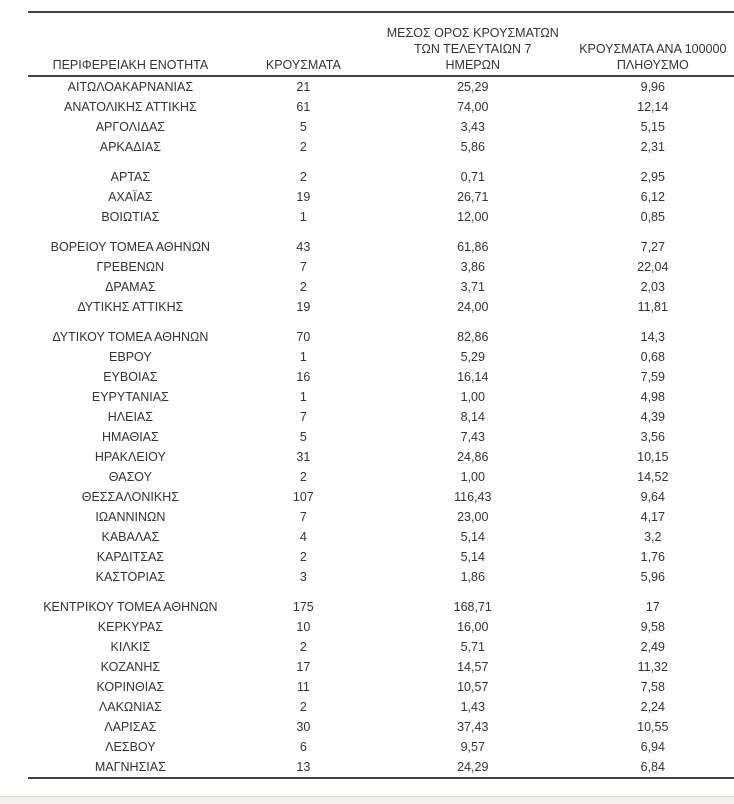 This screenshot has width=734, height=804. Describe the element at coordinates (303, 457) in the screenshot. I see `cases-cell: 31` at that location.